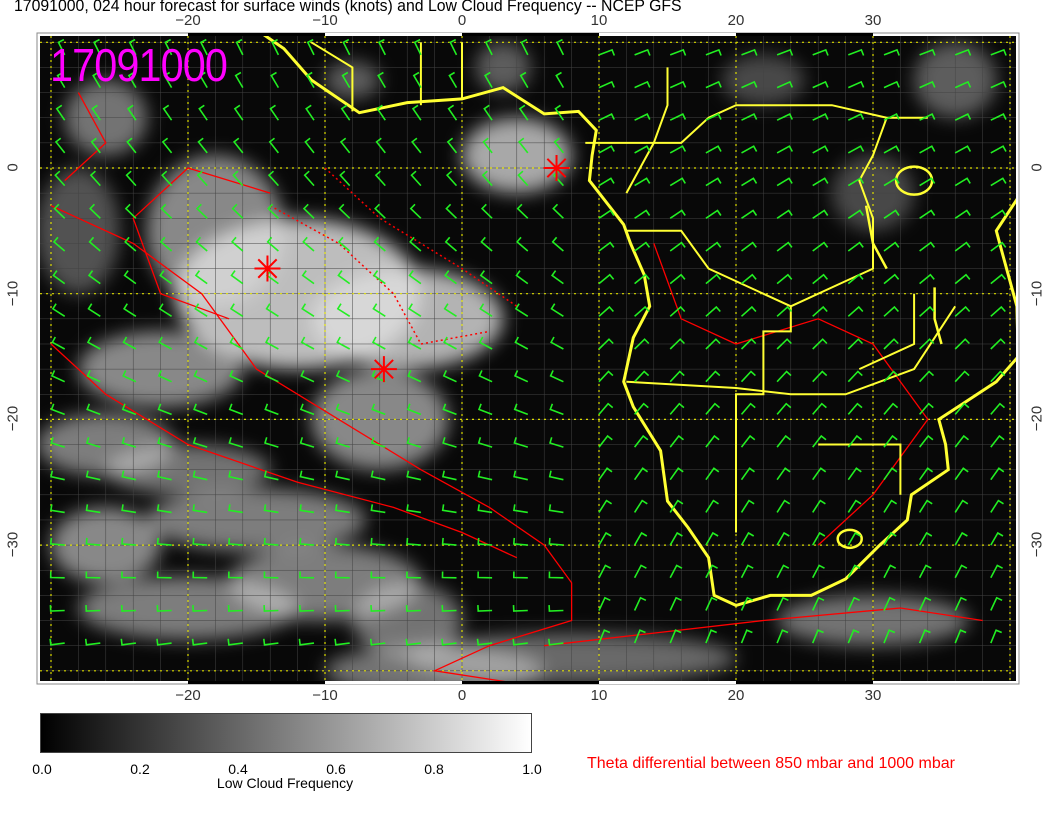 This screenshot has height=816, width=1056. Describe the element at coordinates (139, 65) in the screenshot. I see `date-stamp: 17091000` at that location.